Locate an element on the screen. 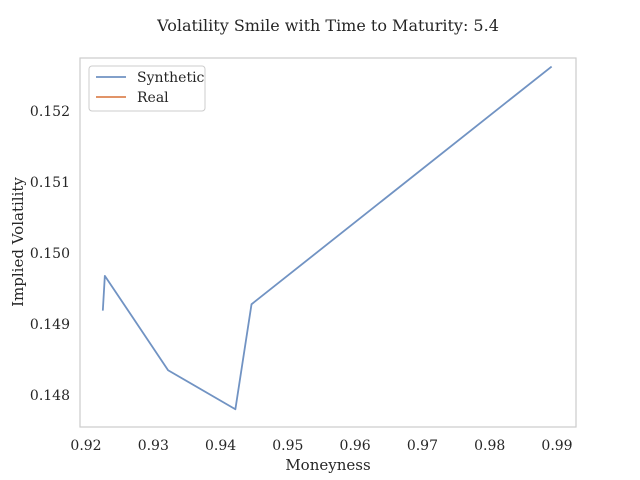  y-tick-label: 0.150 is located at coordinates (50, 254).